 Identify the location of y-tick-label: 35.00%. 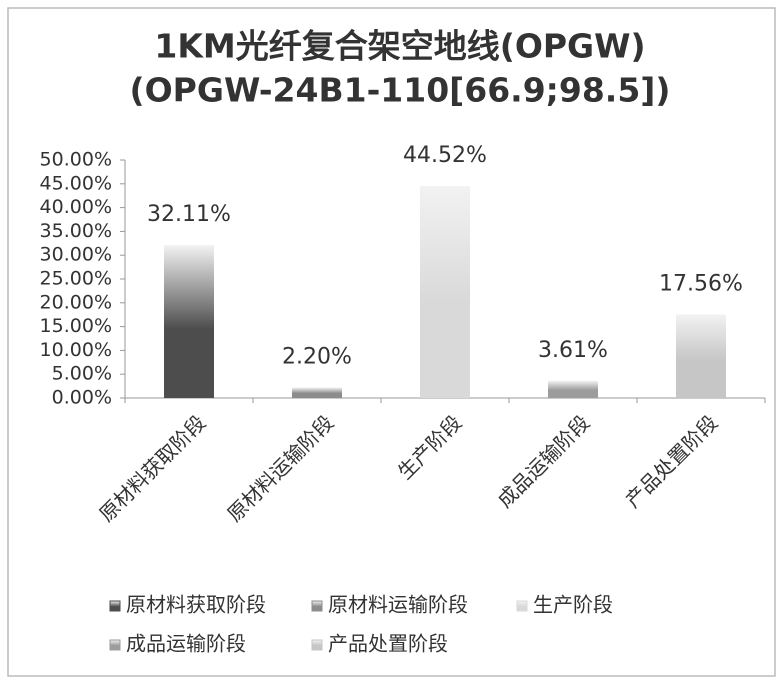
(76, 231).